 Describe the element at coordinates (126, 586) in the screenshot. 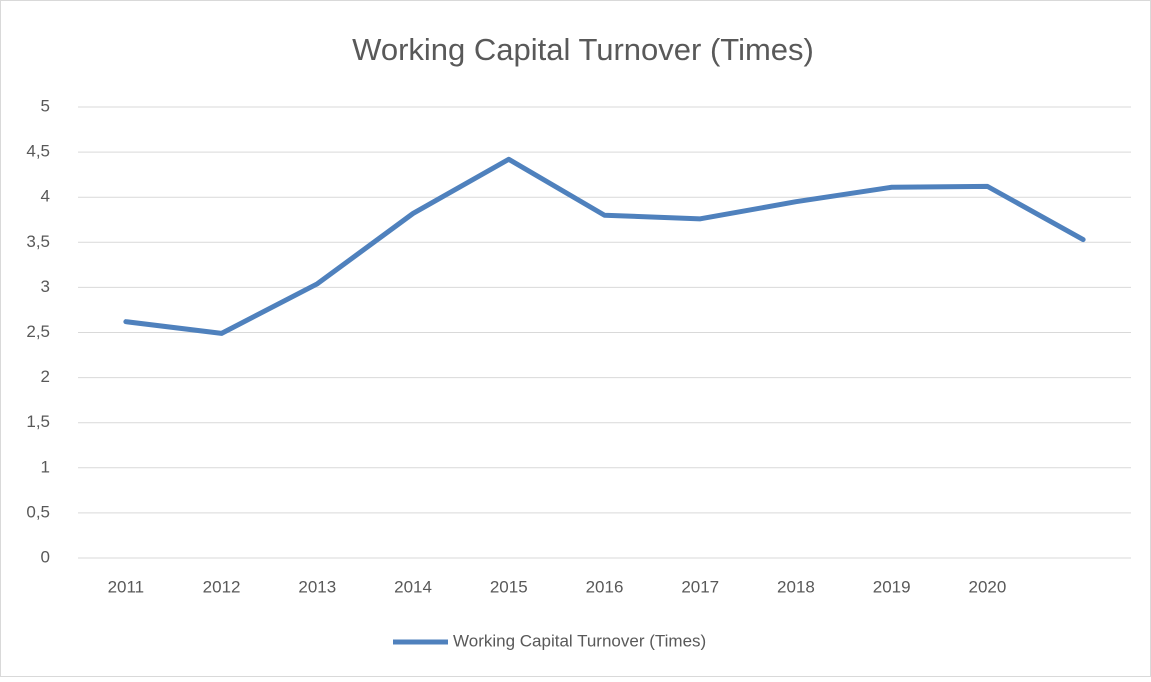

I see `x-tick-label: 2011` at that location.